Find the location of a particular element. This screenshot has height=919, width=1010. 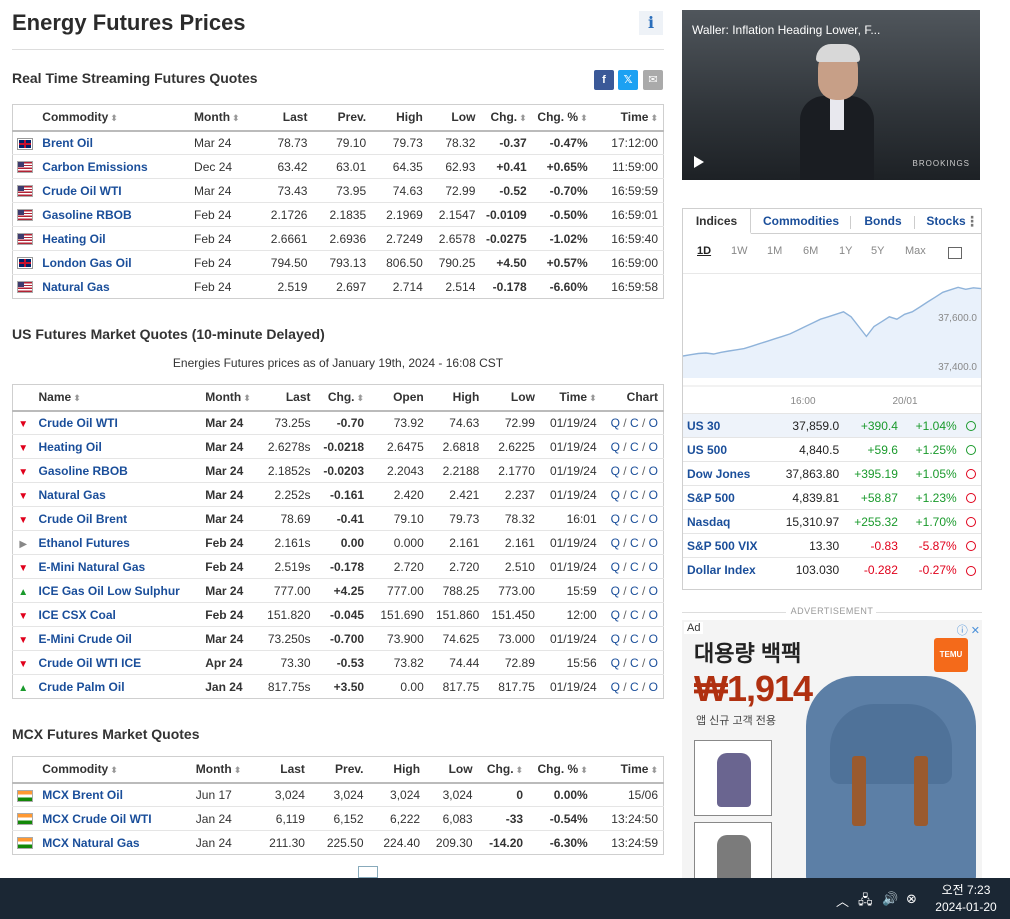

future-link: Crude Oil Brent is located at coordinates (83, 518).